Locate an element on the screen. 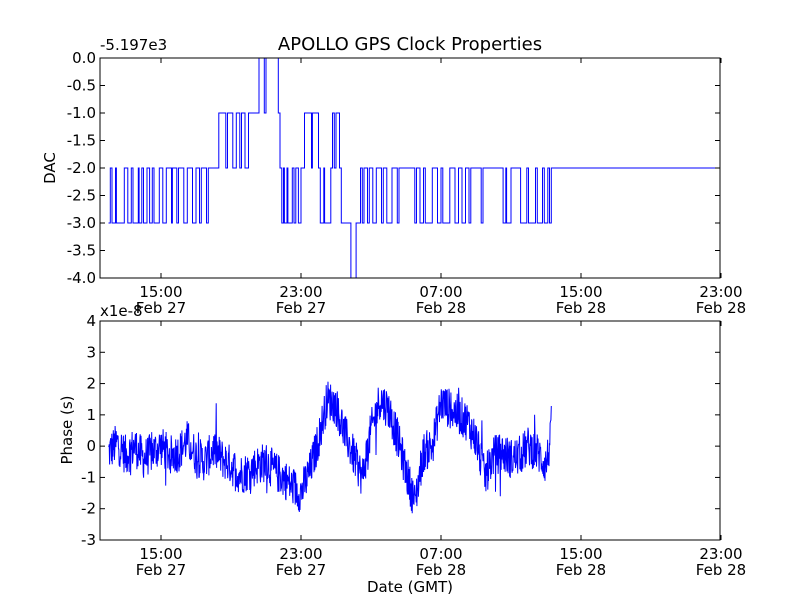  y-tick-label: -3 is located at coordinates (88, 540).